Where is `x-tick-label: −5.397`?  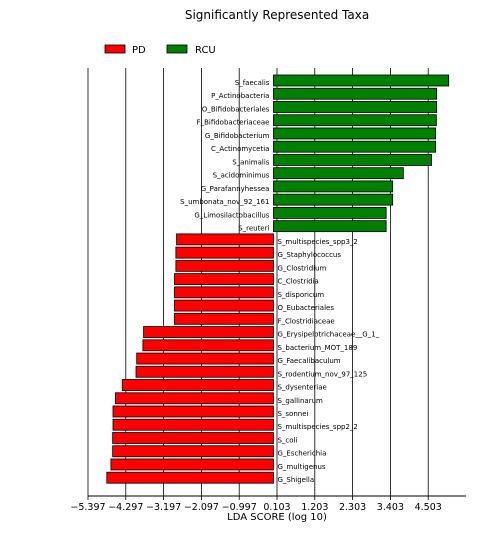
x-tick-label: −5.397 is located at coordinates (87, 507).